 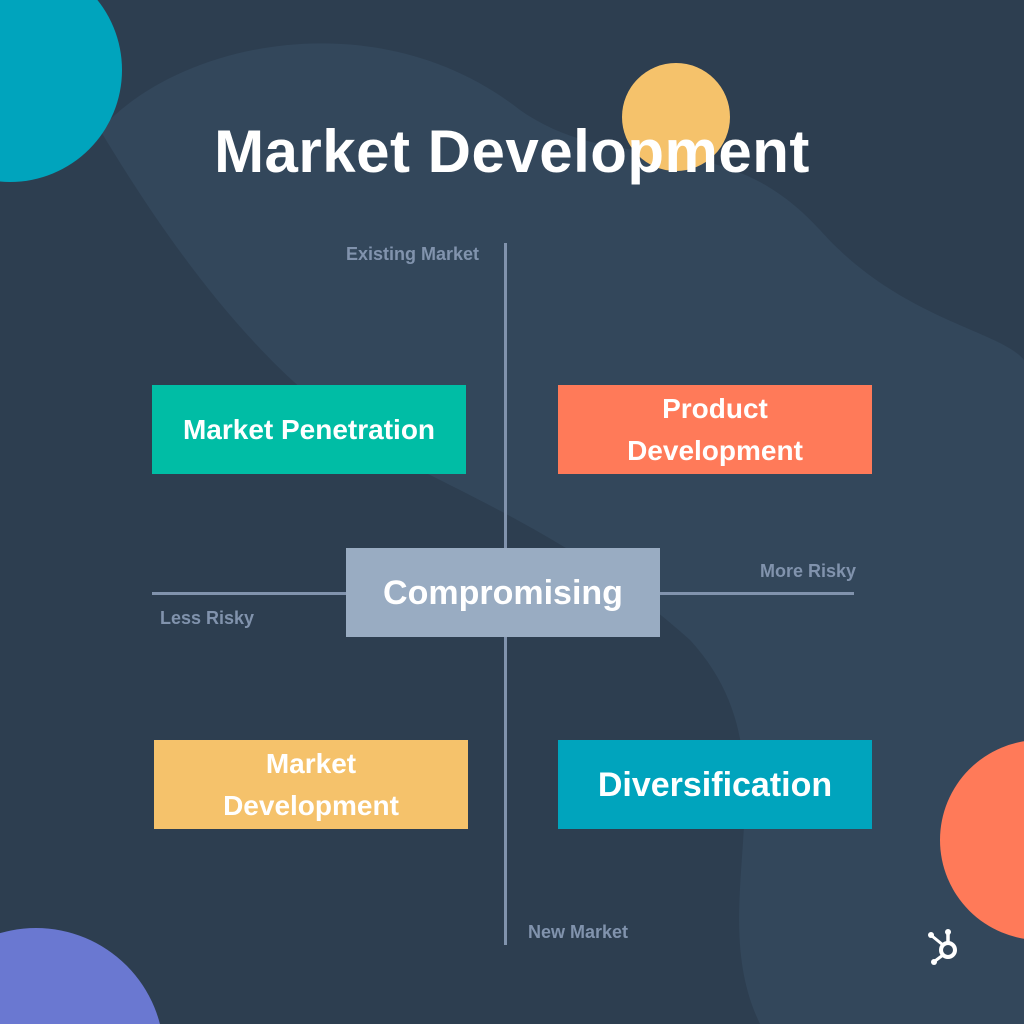 I want to click on product-development-label-line2: Development, so click(x=715, y=450).